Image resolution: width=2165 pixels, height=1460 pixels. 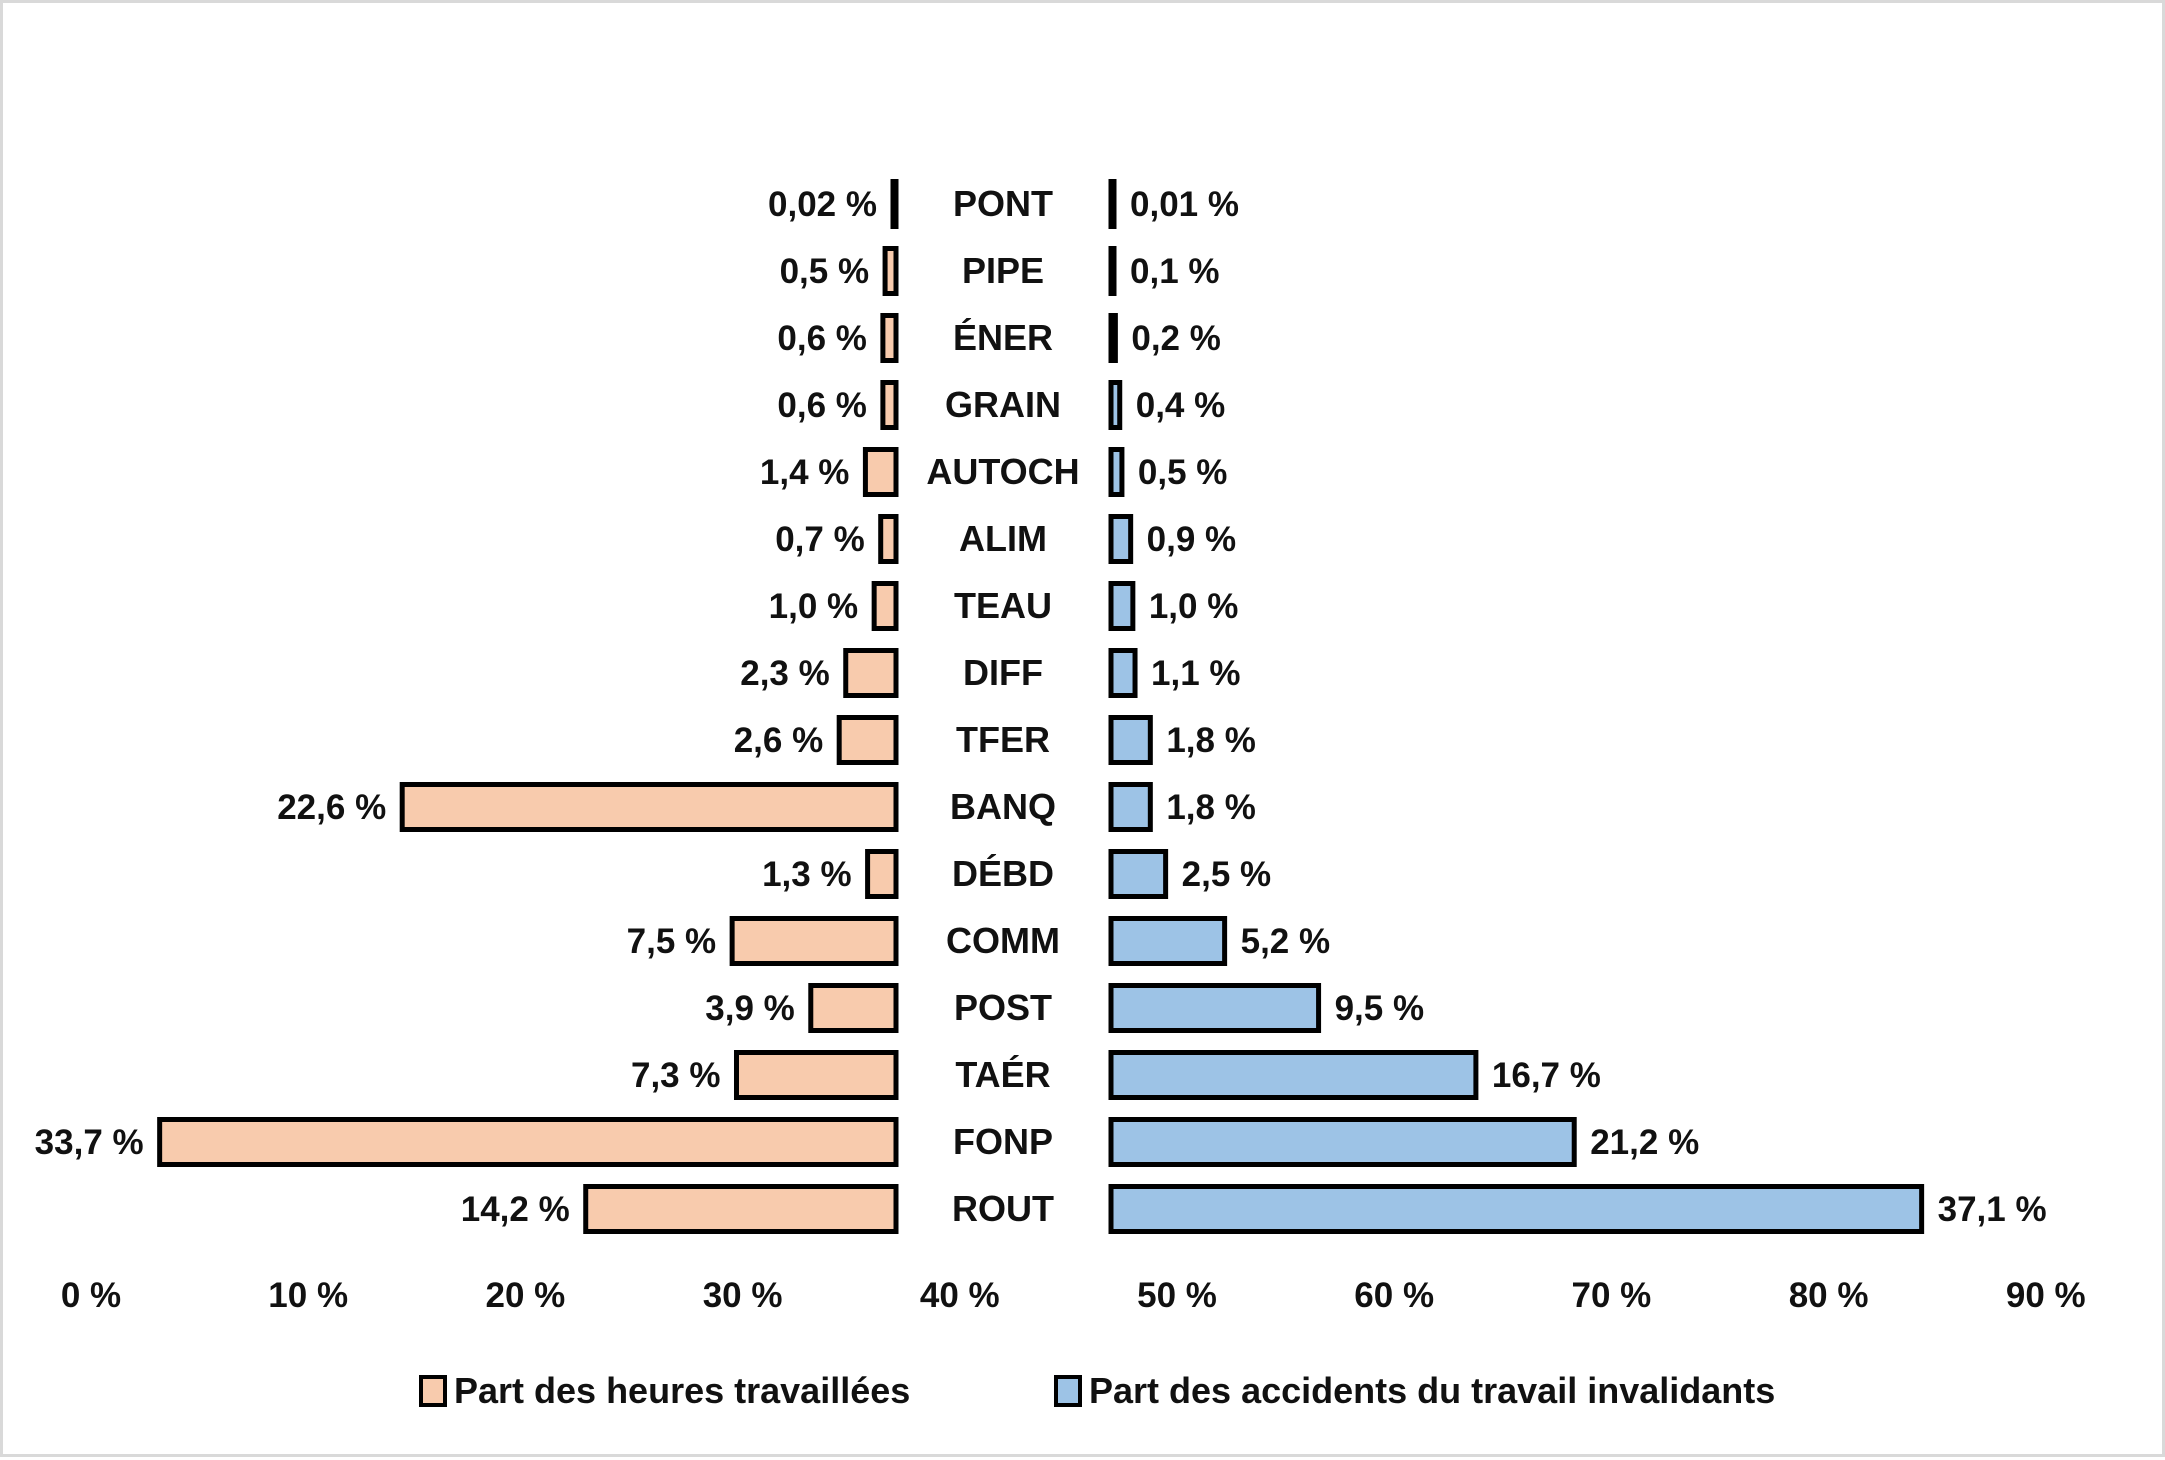 I want to click on legend-swatch-accidents, so click(x=1068, y=1391).